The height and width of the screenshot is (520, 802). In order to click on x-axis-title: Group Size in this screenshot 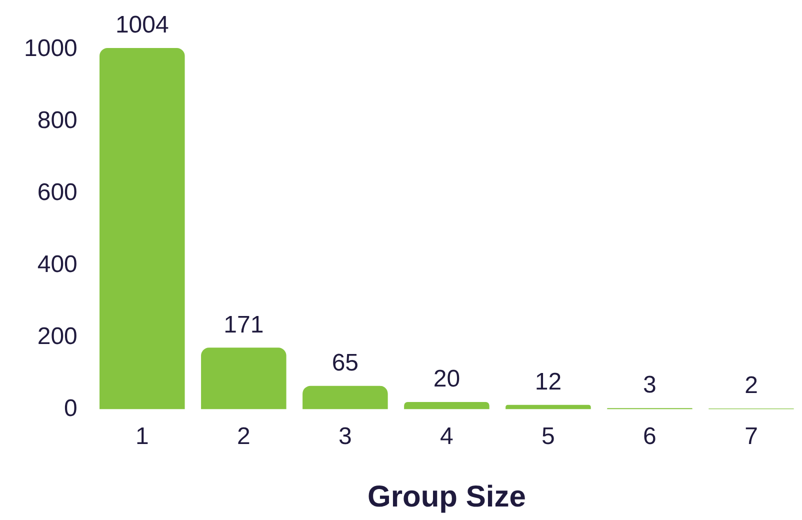, I will do `click(447, 497)`.